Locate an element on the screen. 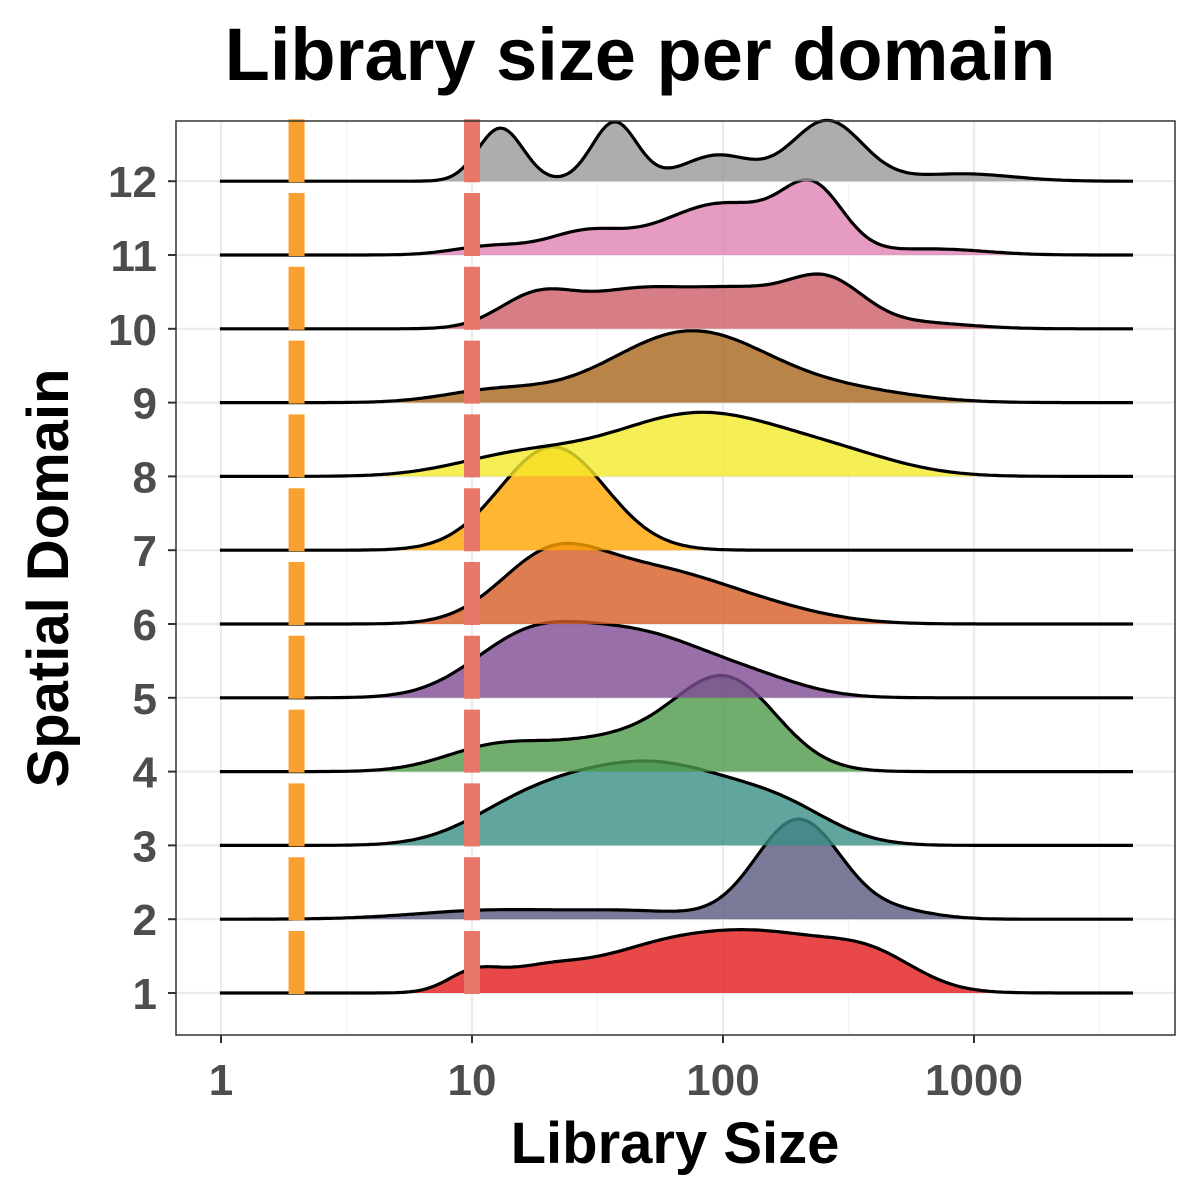 The image size is (1200, 1200). y-tick-label: 8 is located at coordinates (145, 477).